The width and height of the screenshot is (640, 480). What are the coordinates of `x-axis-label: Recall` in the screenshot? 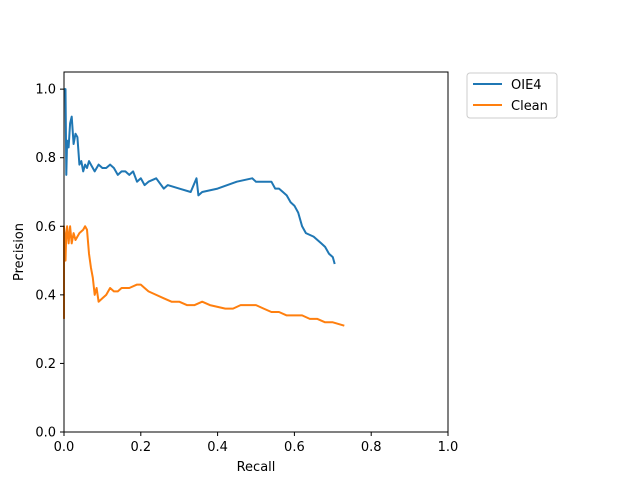 It's located at (256, 467).